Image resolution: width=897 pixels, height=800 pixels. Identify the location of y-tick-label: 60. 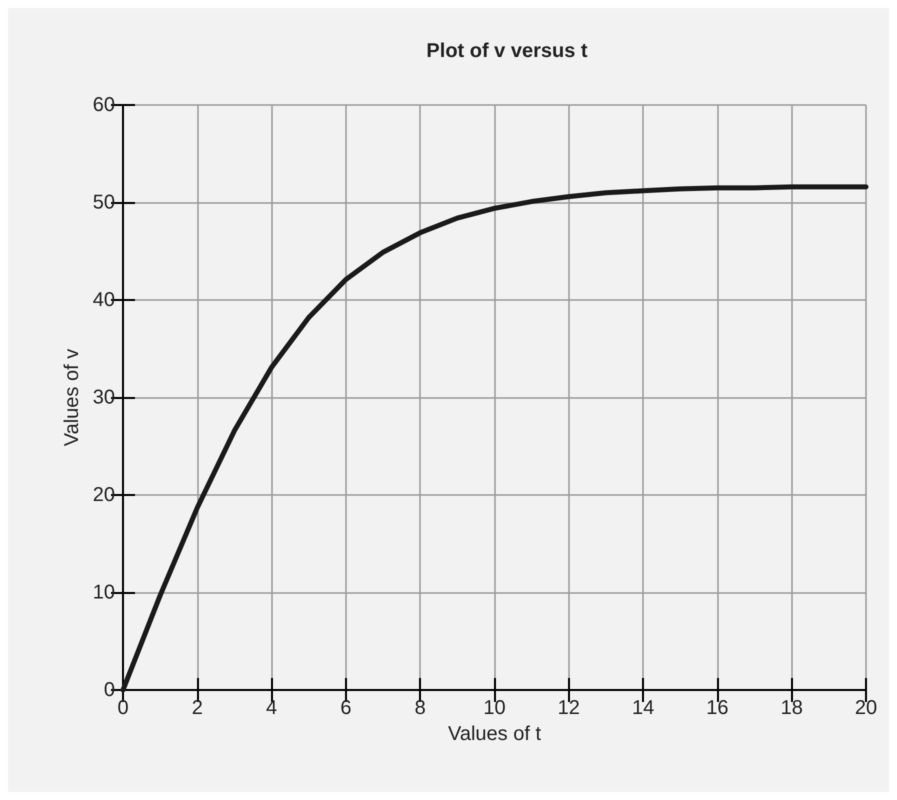
(103, 105).